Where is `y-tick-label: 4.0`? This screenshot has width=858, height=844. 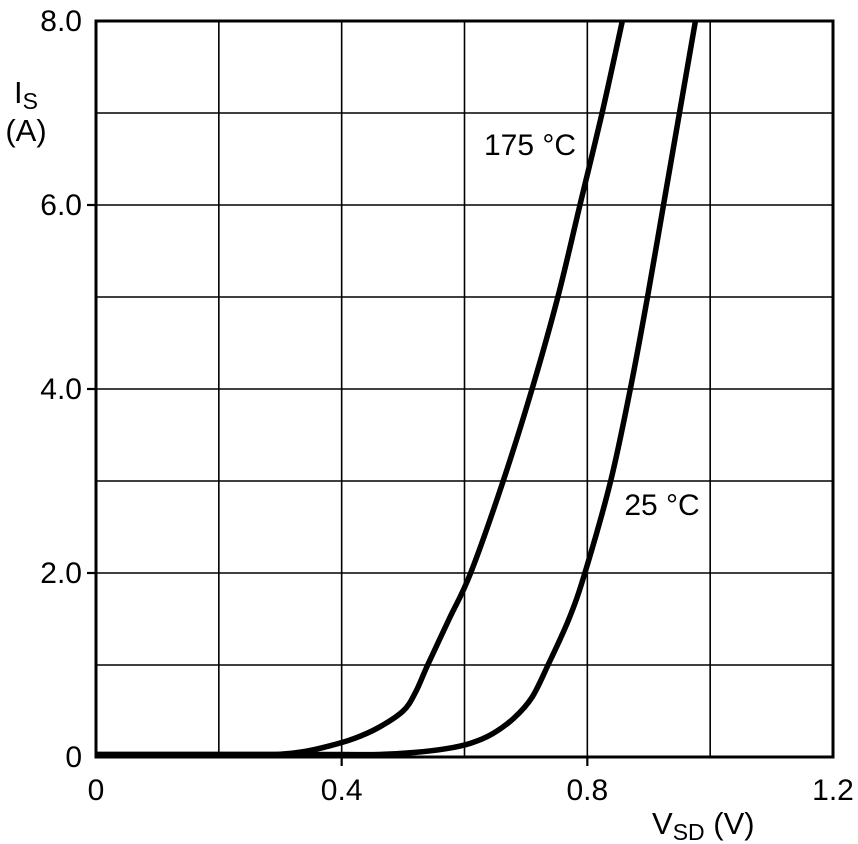 y-tick-label: 4.0 is located at coordinates (61, 389).